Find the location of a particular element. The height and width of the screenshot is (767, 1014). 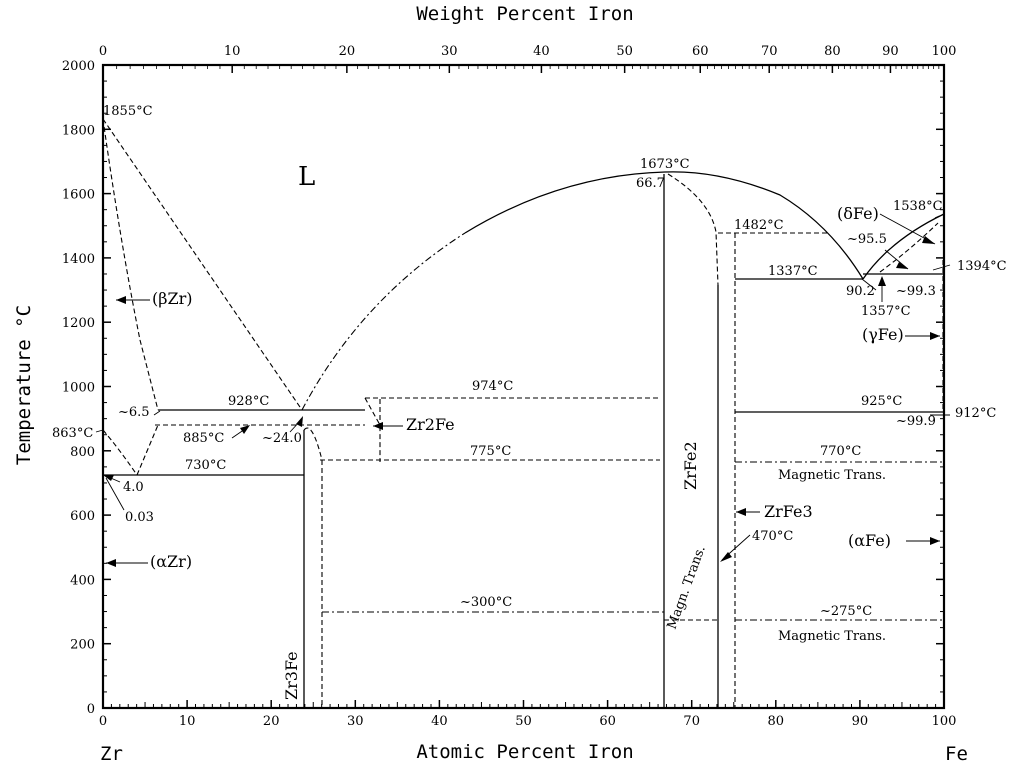

x-tick-label: 40 is located at coordinates (439, 721).